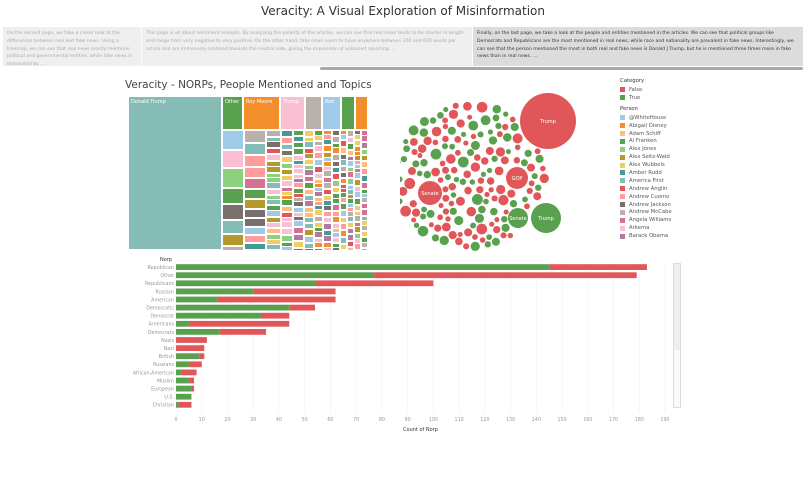 The width and height of the screenshot is (806, 483). Describe the element at coordinates (646, 189) in the screenshot. I see `legend-item: Andrew Anglin` at that location.